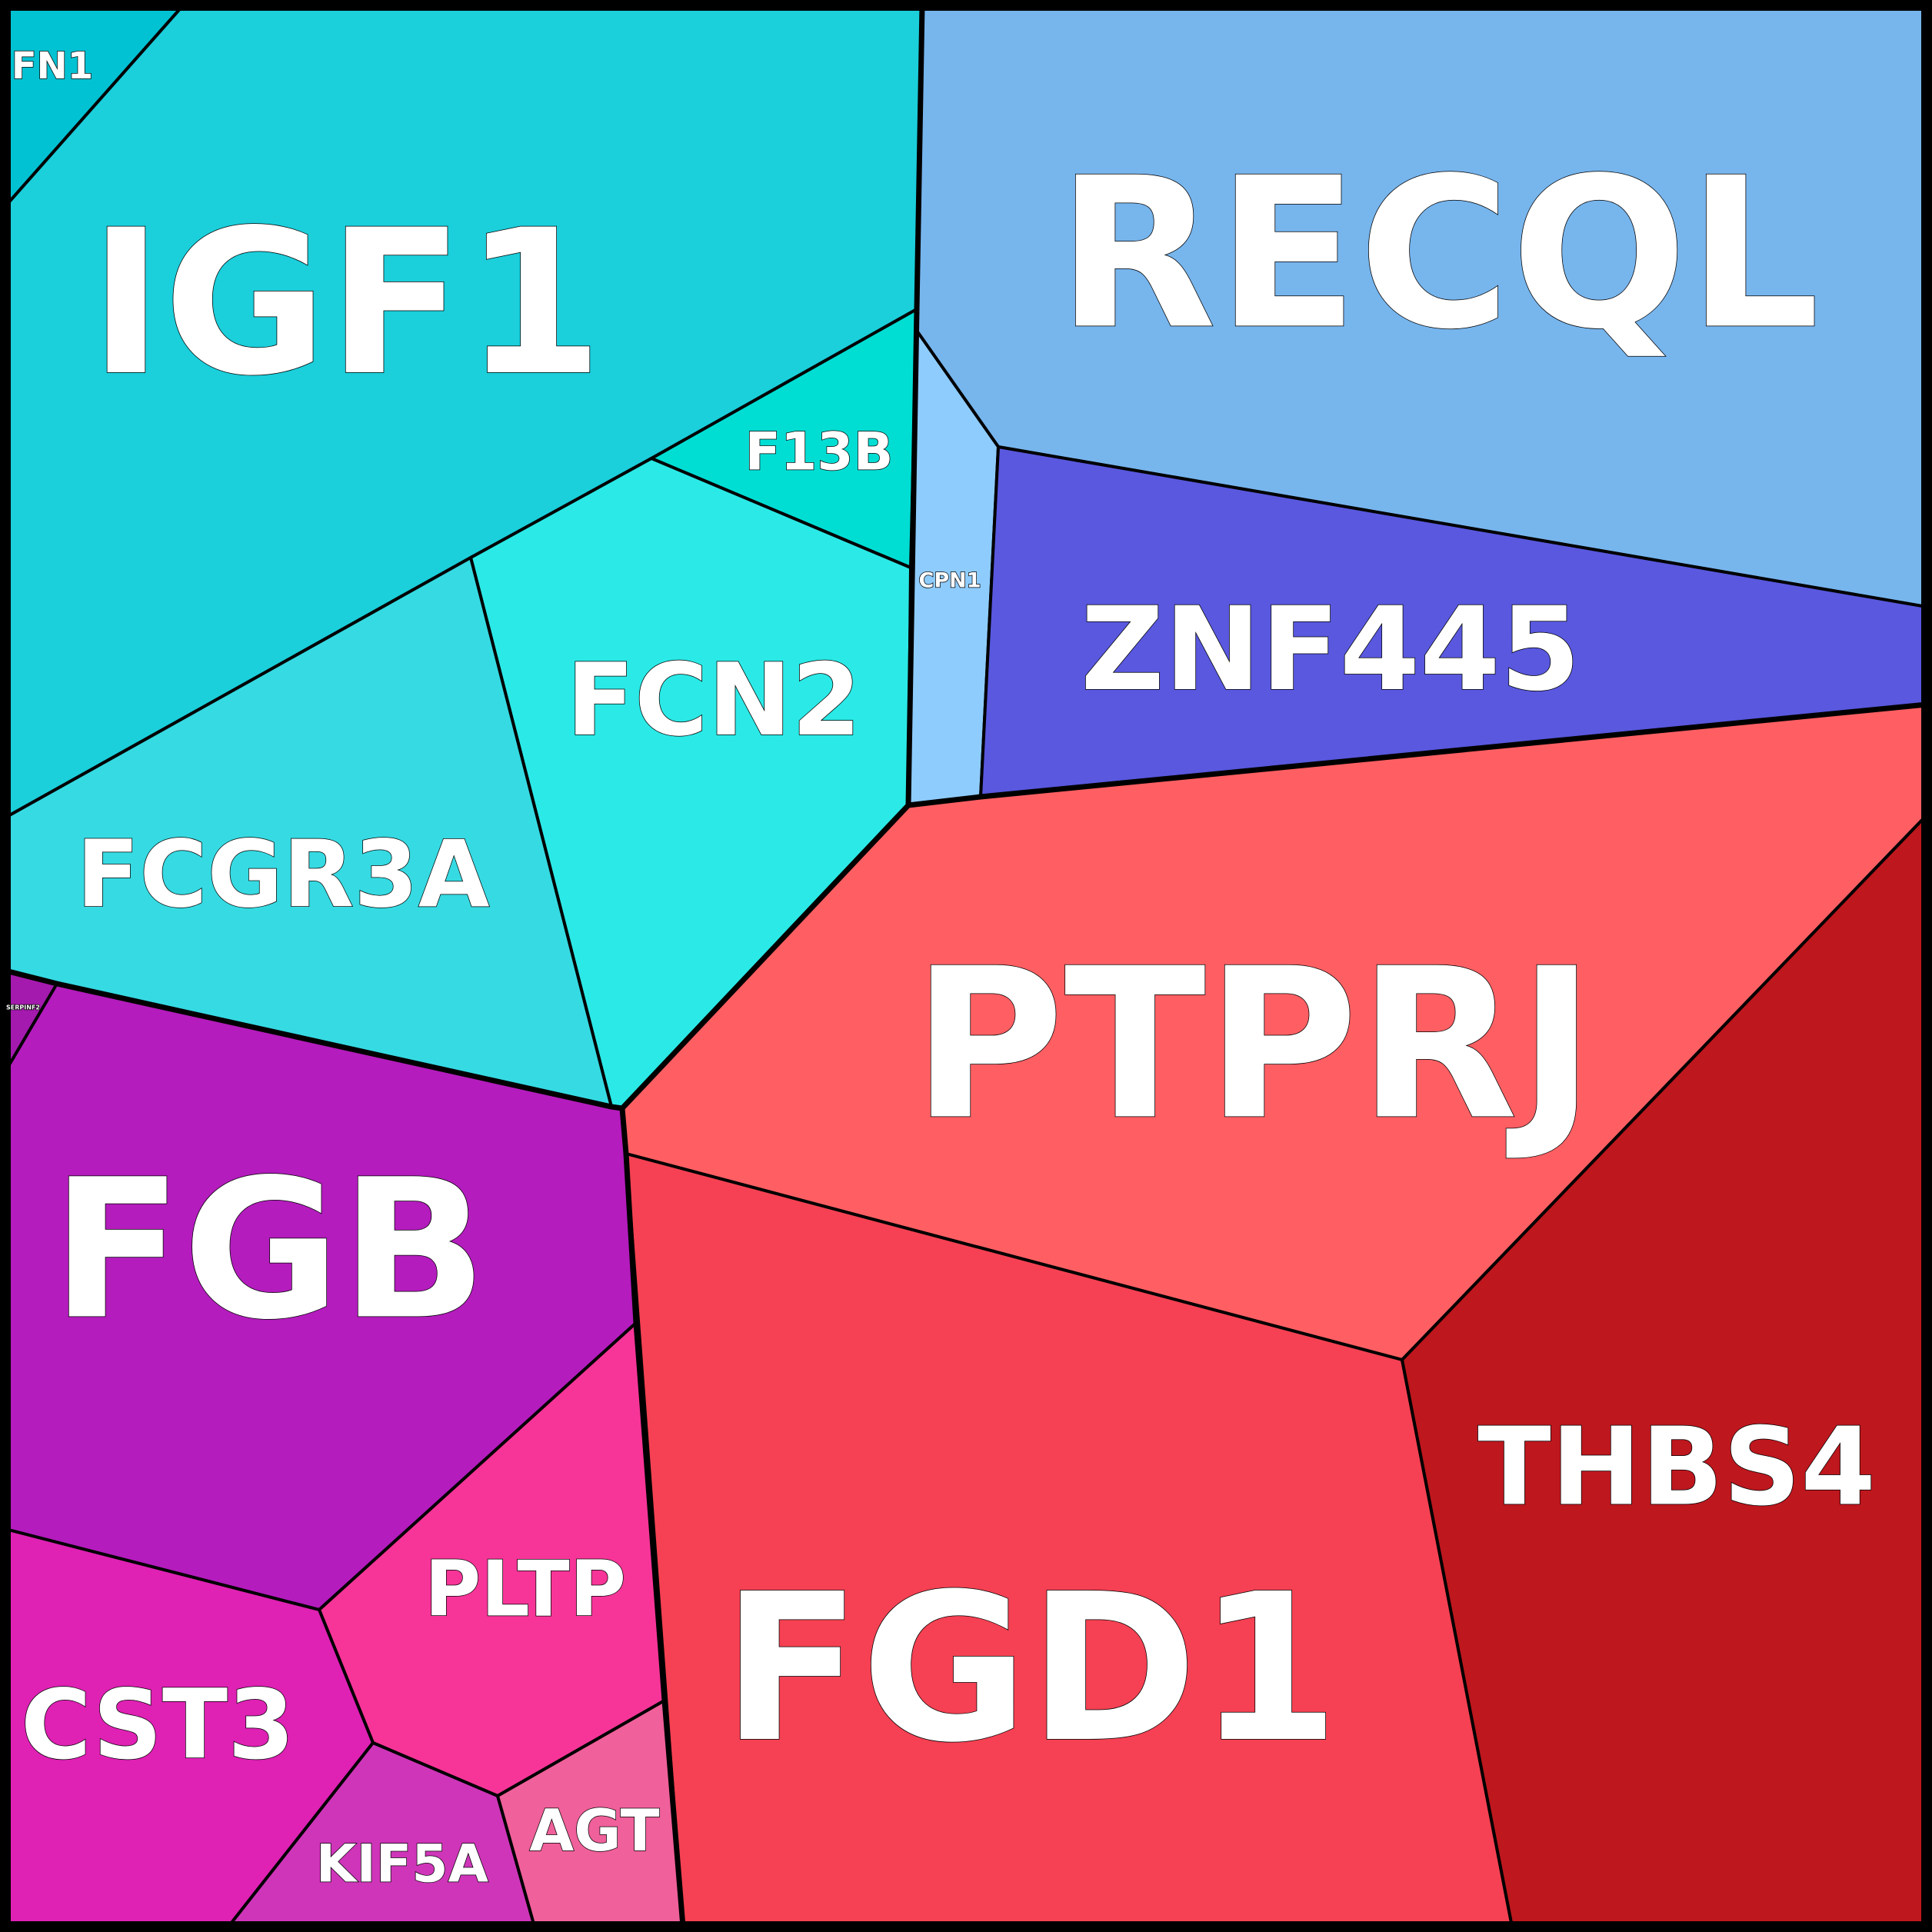 The height and width of the screenshot is (1932, 1932). Describe the element at coordinates (282, 875) in the screenshot. I see `label-fcgr3a: FCGR3A` at that location.